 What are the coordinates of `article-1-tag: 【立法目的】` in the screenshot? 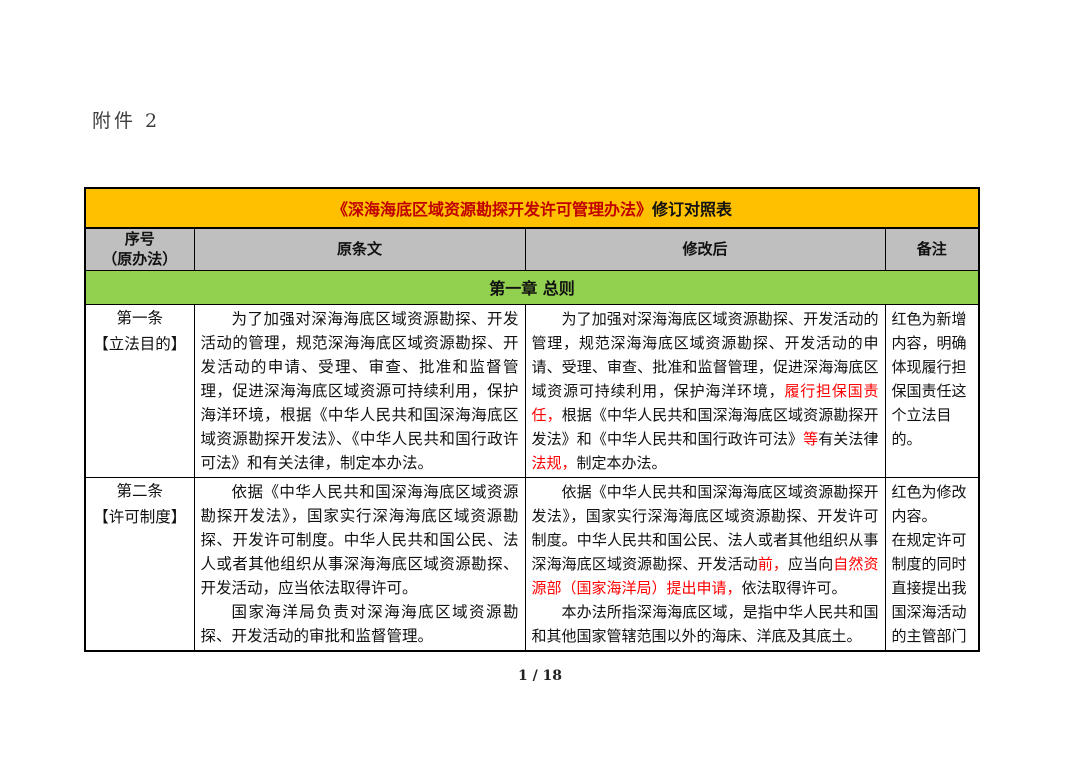 It's located at (140, 343).